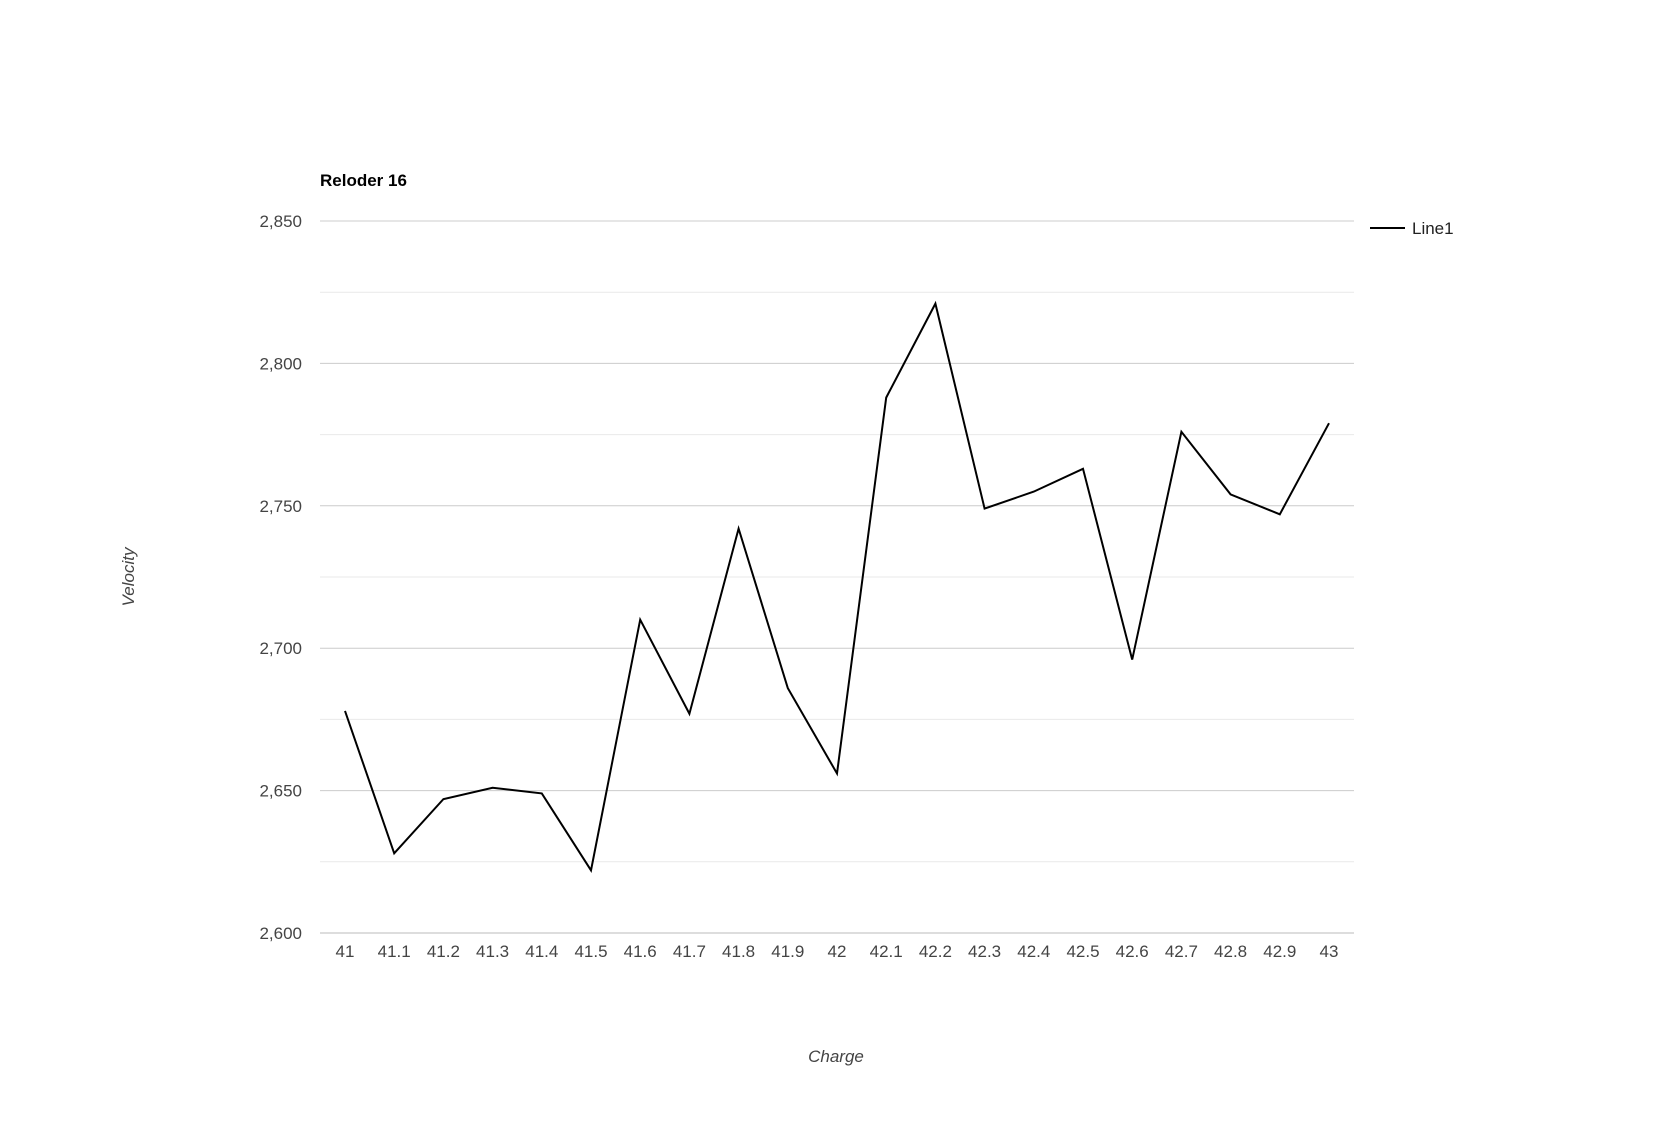 This screenshot has width=1663, height=1147. Describe the element at coordinates (1230, 951) in the screenshot. I see `x-tick-label: 42.8` at that location.